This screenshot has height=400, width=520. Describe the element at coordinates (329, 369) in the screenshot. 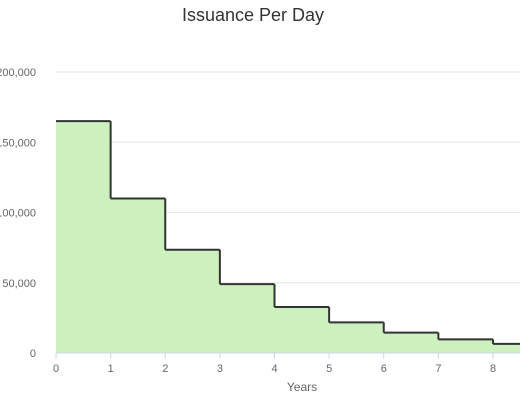

I see `x-tick-label: 5` at that location.